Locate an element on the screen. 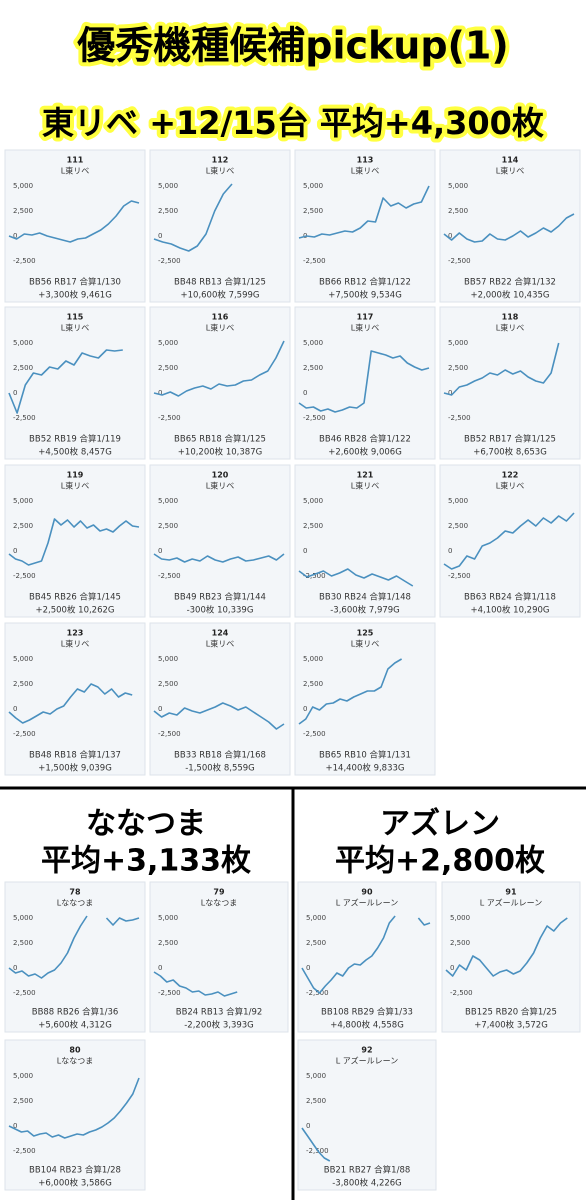  annotation: +7,400枚 3,572G is located at coordinates (511, 1025).